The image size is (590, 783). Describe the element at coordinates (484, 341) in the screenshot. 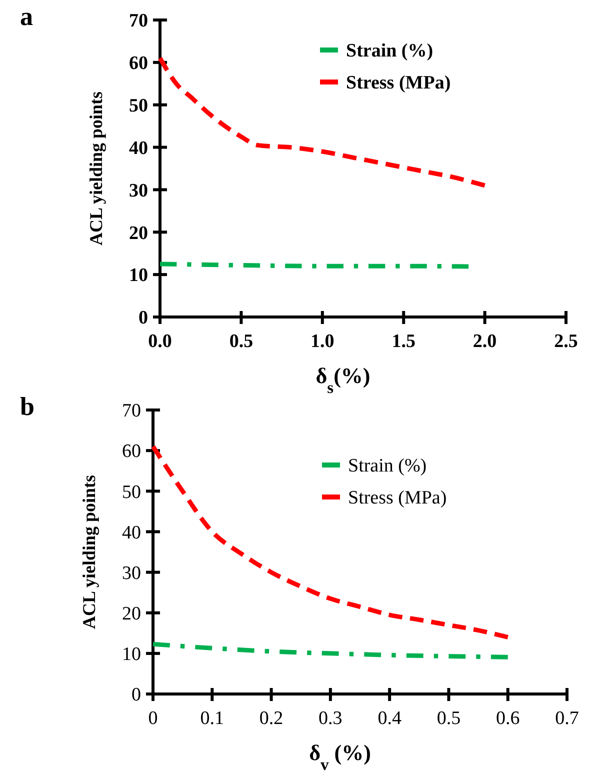

I see `x-tick-label: 2.0` at that location.